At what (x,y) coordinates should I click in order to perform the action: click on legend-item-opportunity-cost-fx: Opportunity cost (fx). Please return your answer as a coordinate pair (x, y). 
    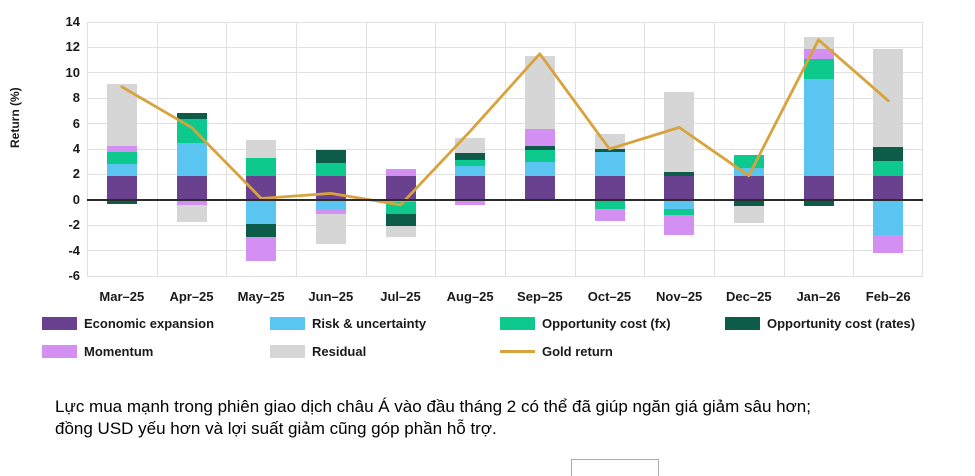
    Looking at the image, I should click on (585, 323).